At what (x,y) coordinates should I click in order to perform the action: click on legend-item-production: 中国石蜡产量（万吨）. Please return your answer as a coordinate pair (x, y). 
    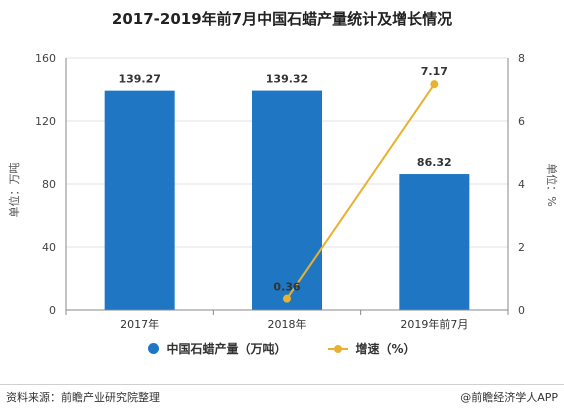
    Looking at the image, I should click on (217, 348).